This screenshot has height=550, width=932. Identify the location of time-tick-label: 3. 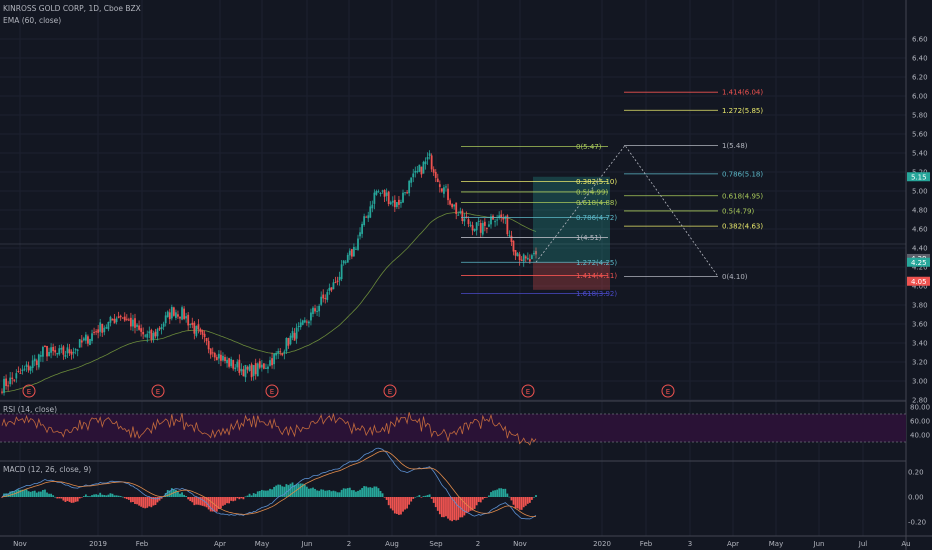
(690, 544).